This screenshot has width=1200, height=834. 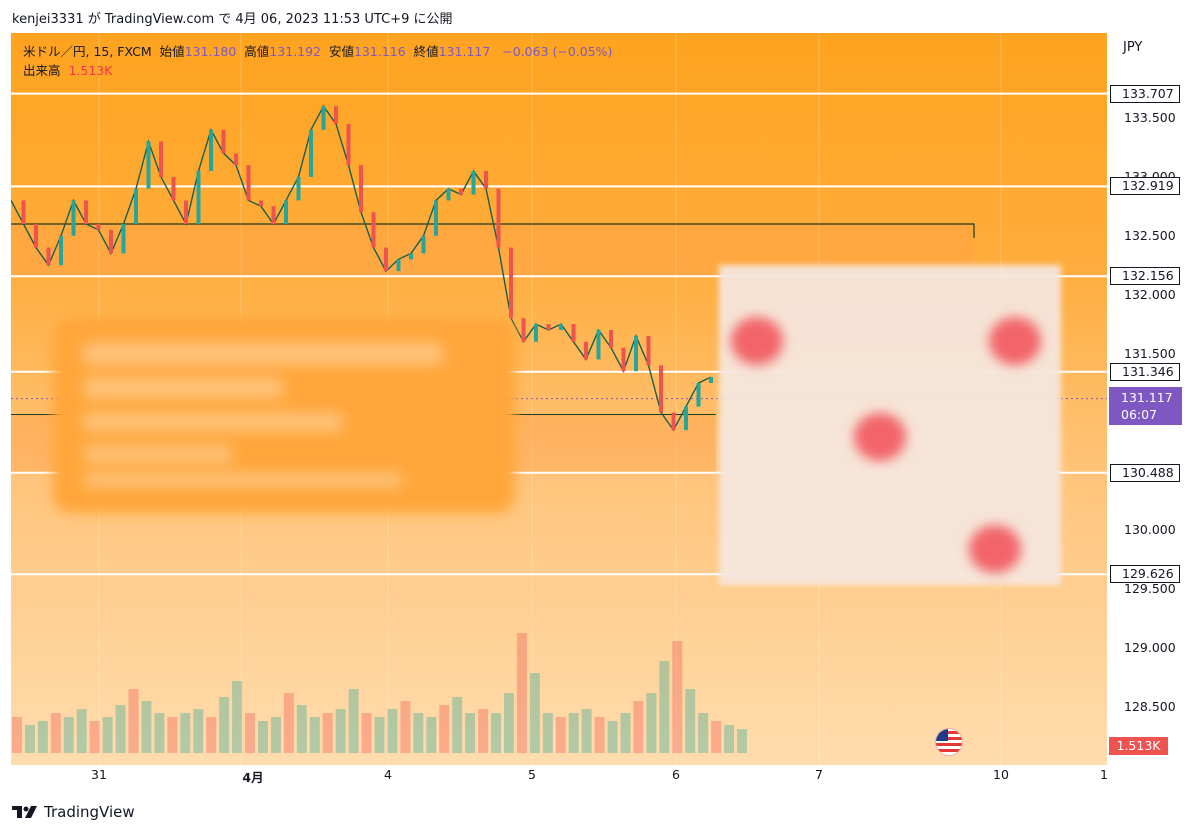 I want to click on bar-countdown: 06:07, so click(x=1139, y=414).